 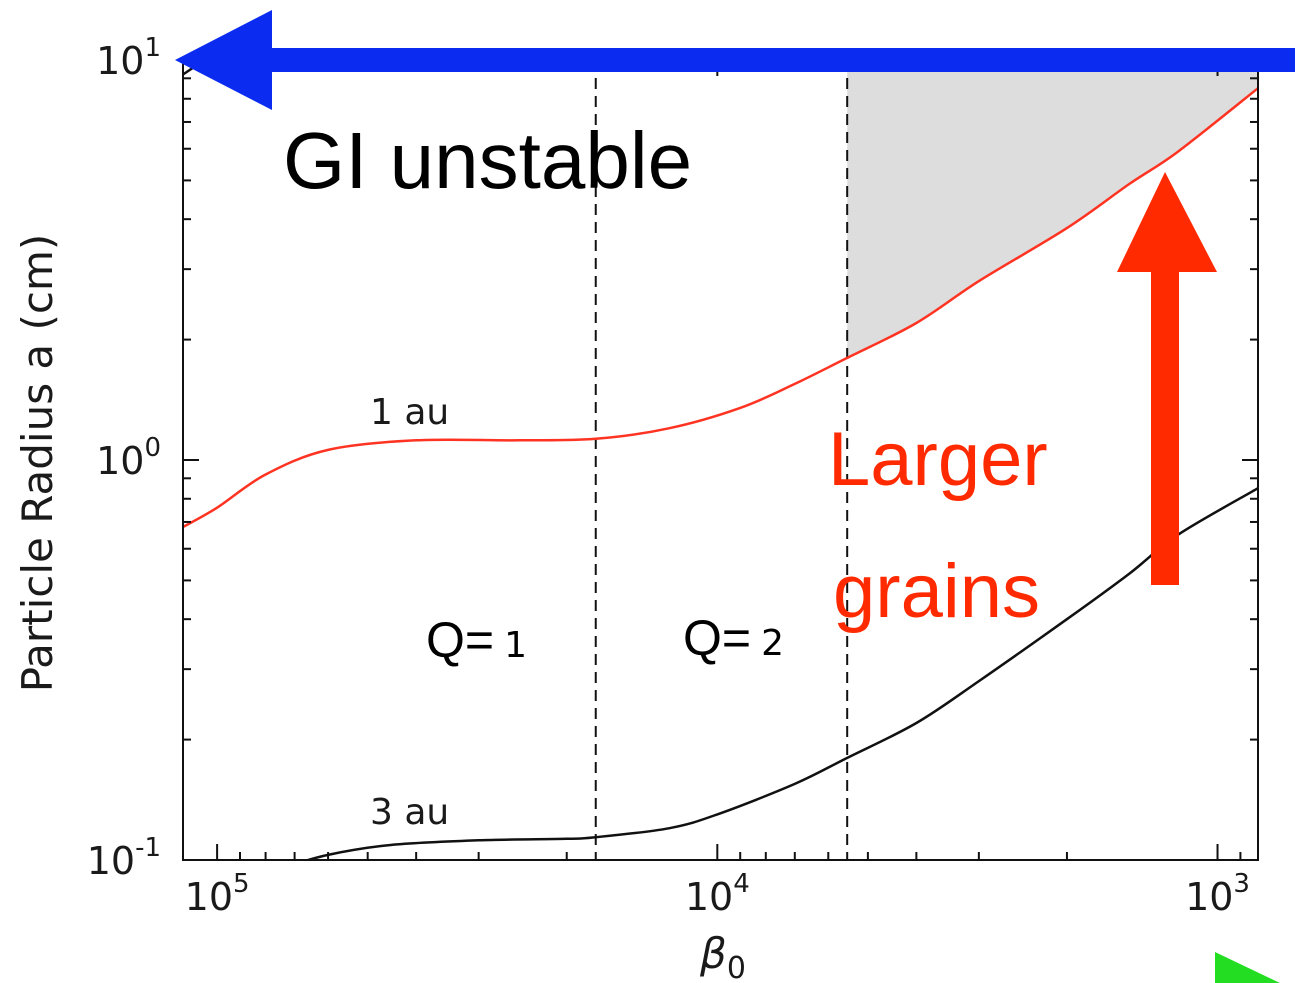 I want to click on blue-left-arrow, so click(x=735, y=60).